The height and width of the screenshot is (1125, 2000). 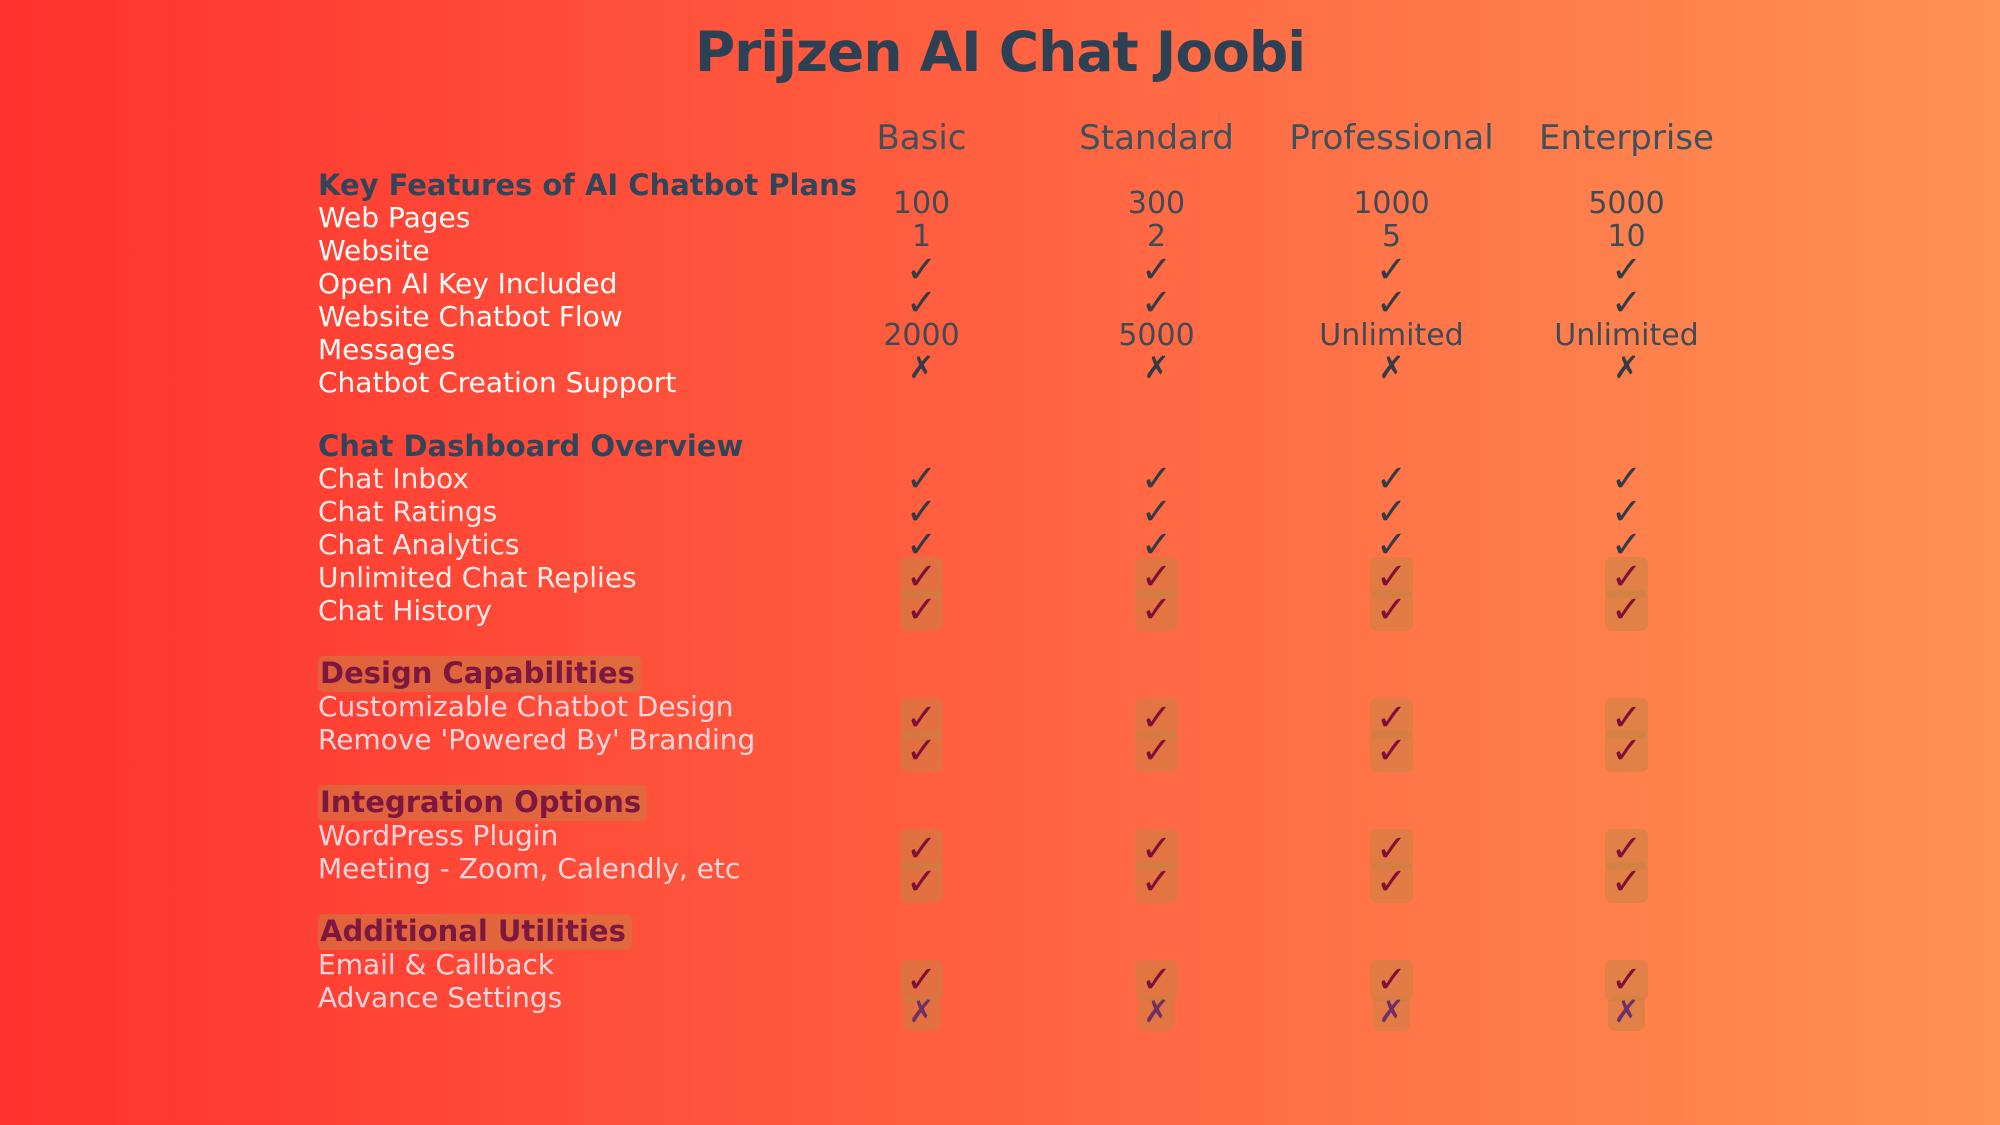 I want to click on feature-label: Website Chatbot Flow, so click(x=470, y=316).